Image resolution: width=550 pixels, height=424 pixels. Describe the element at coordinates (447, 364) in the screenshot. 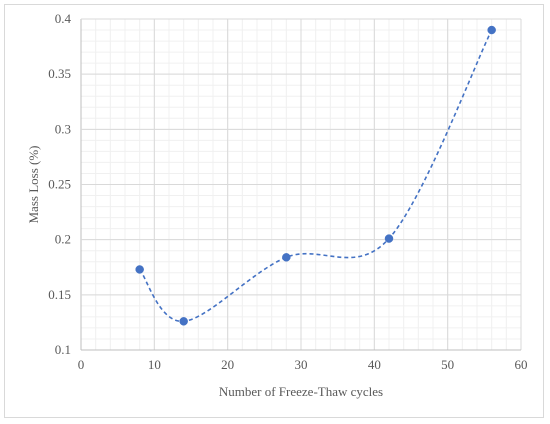

I see `x-tick-label: 50` at that location.